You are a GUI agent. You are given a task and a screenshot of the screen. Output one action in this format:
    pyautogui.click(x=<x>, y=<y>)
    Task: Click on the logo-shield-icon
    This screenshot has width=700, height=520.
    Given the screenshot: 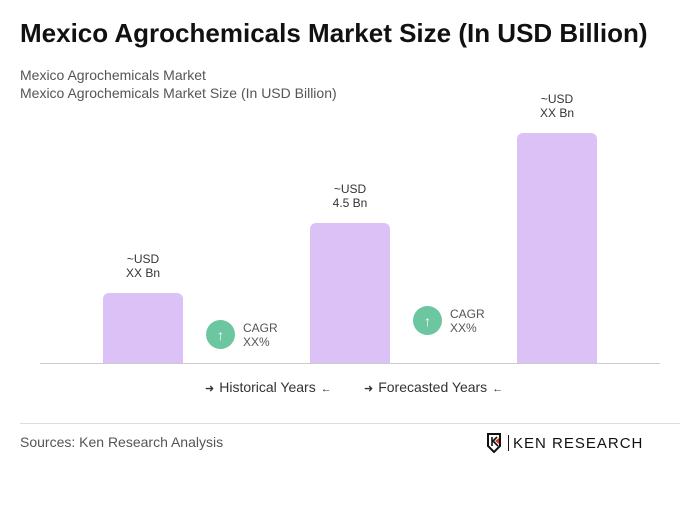 What is the action you would take?
    pyautogui.click(x=494, y=443)
    